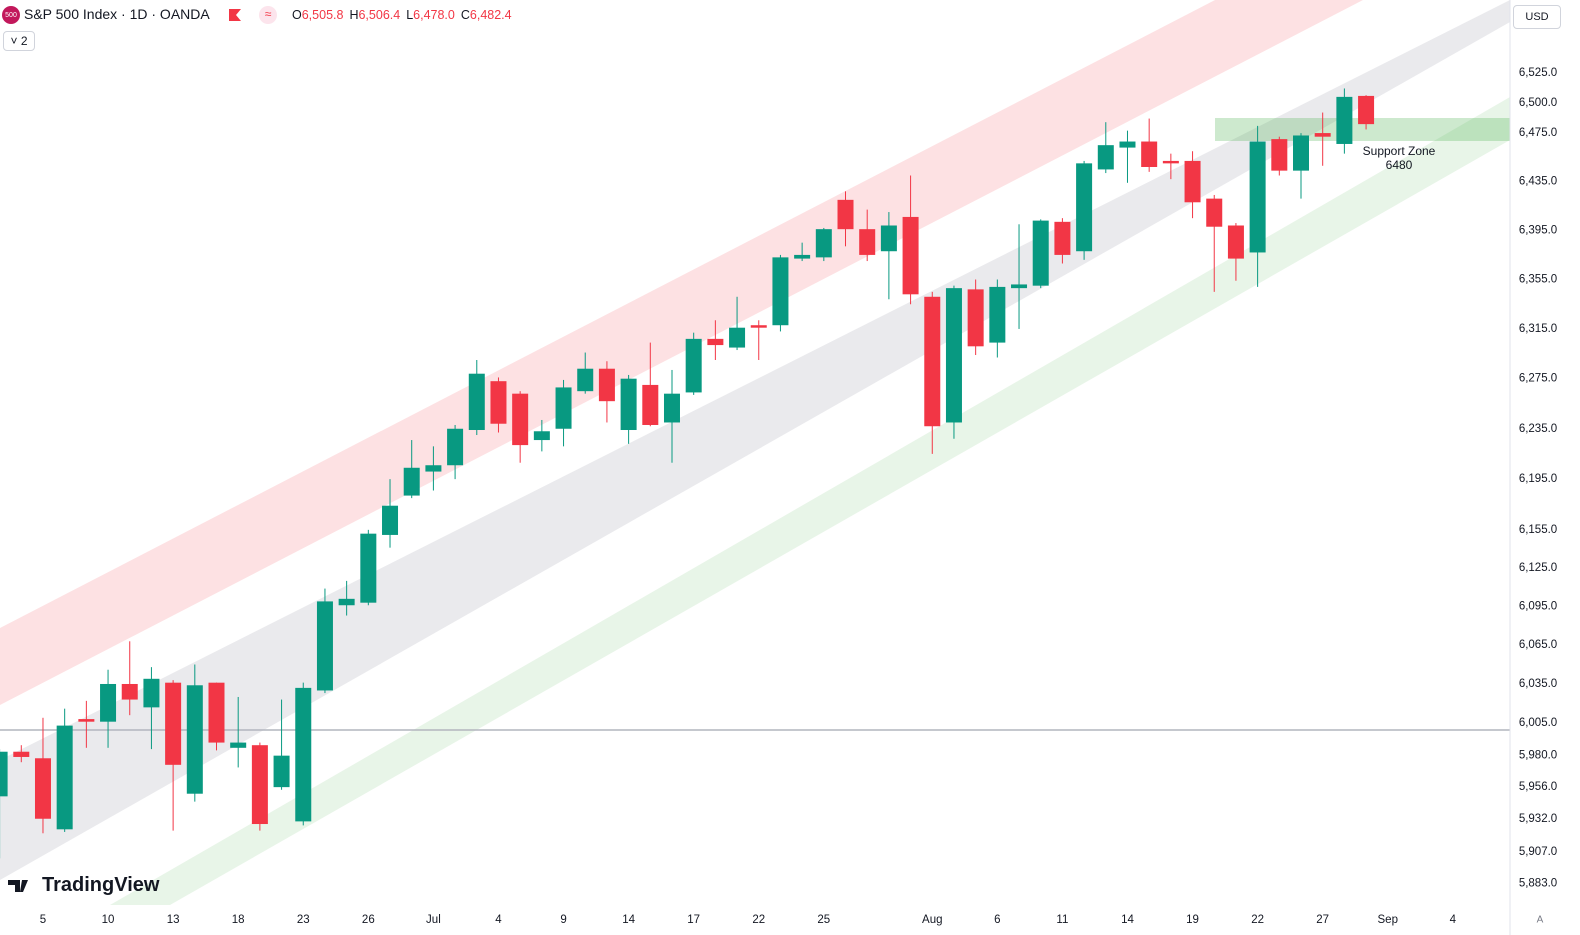 This screenshot has height=935, width=1580. What do you see at coordinates (563, 920) in the screenshot?
I see `x-tick-label: 9` at bounding box center [563, 920].